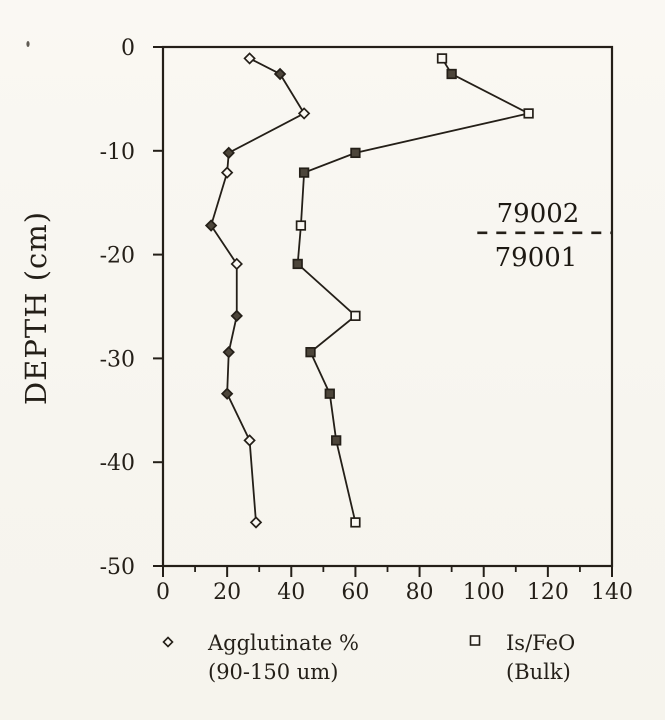  I want to click on legend-isfeo-label: Is/FeO, so click(540, 643).